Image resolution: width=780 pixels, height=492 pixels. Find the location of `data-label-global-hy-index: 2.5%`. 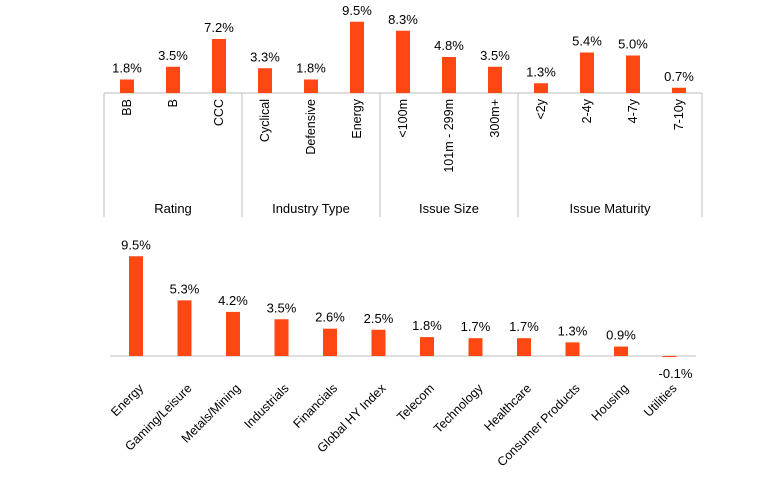

data-label-global-hy-index: 2.5% is located at coordinates (379, 318).